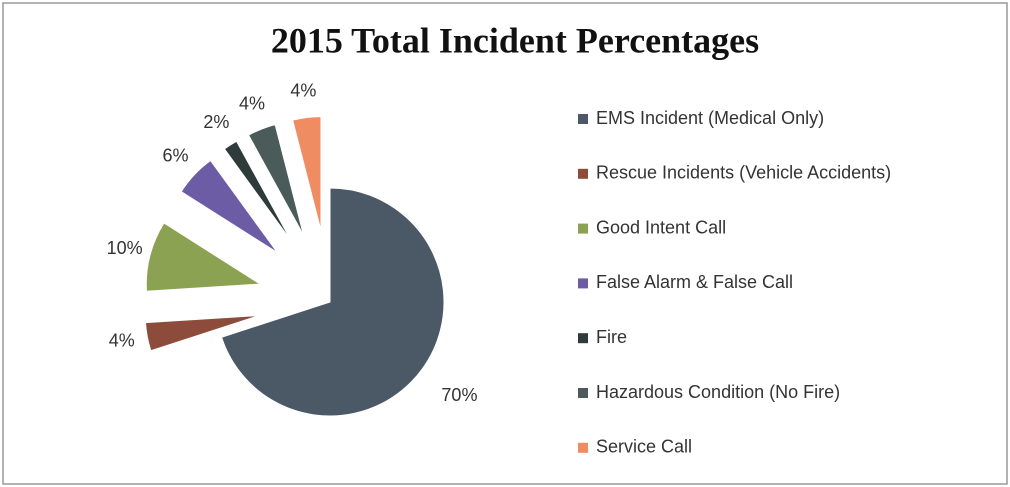  What do you see at coordinates (515, 40) in the screenshot?
I see `chart-title: 2015 Total Incident Percentages` at bounding box center [515, 40].